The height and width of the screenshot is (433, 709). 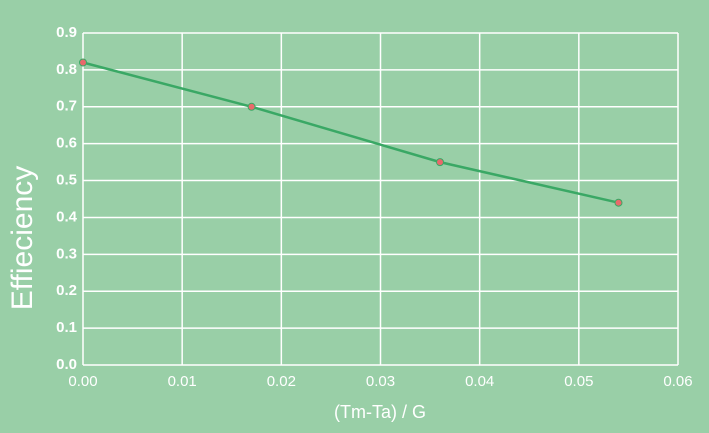 I want to click on y-tick-label: 0.8, so click(x=66, y=69).